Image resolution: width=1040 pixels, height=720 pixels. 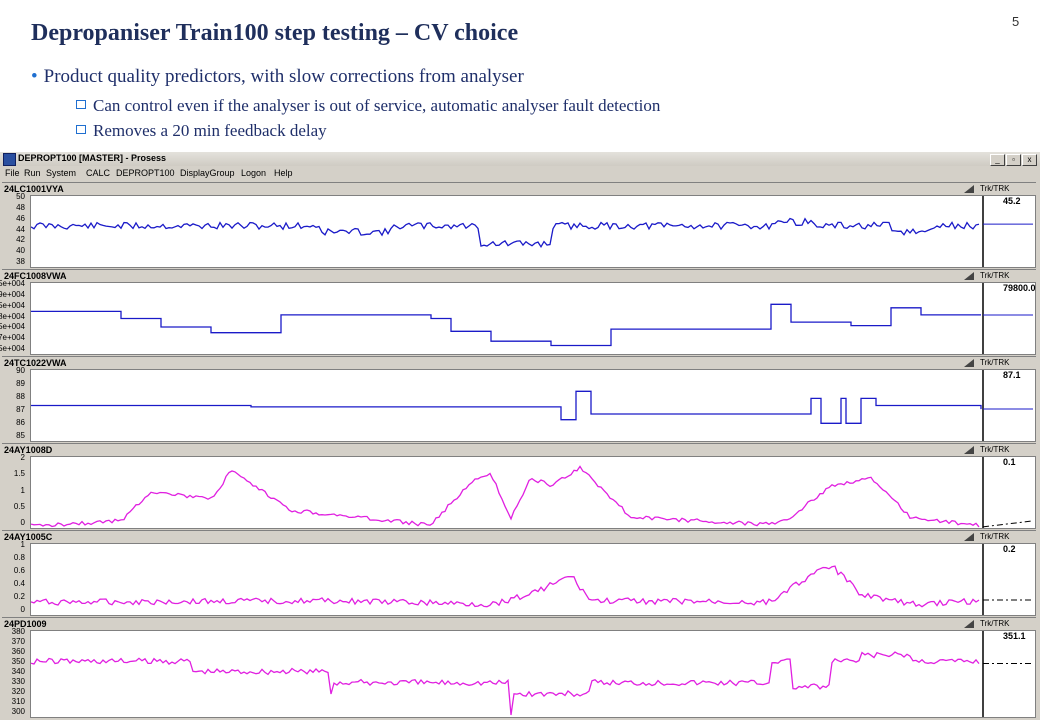 What do you see at coordinates (1029, 160) in the screenshot?
I see `close-button: x` at bounding box center [1029, 160].